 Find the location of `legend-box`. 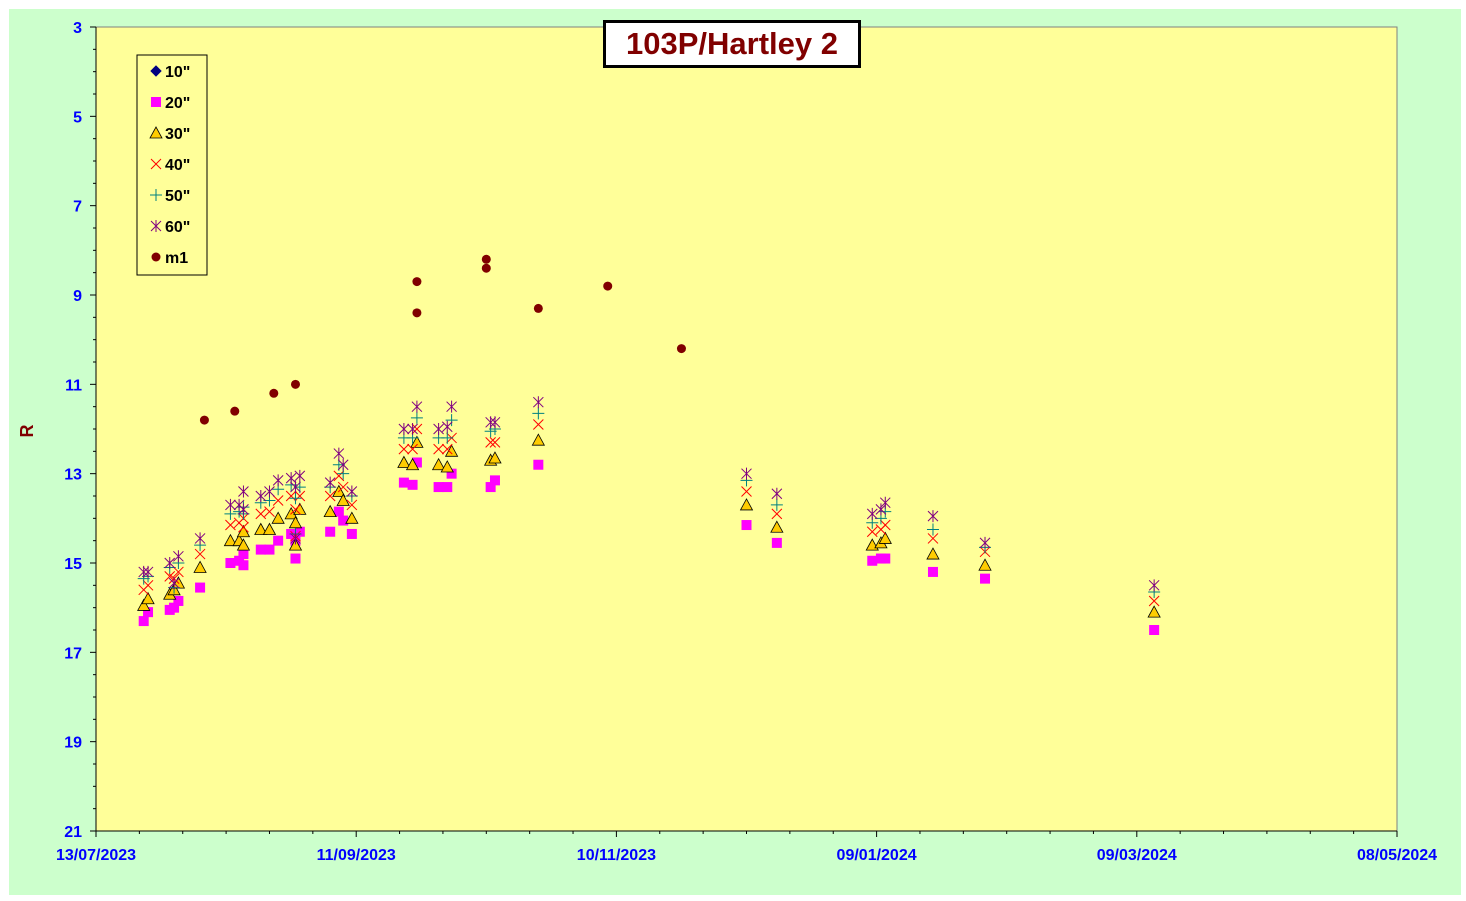

legend-box is located at coordinates (172, 165).